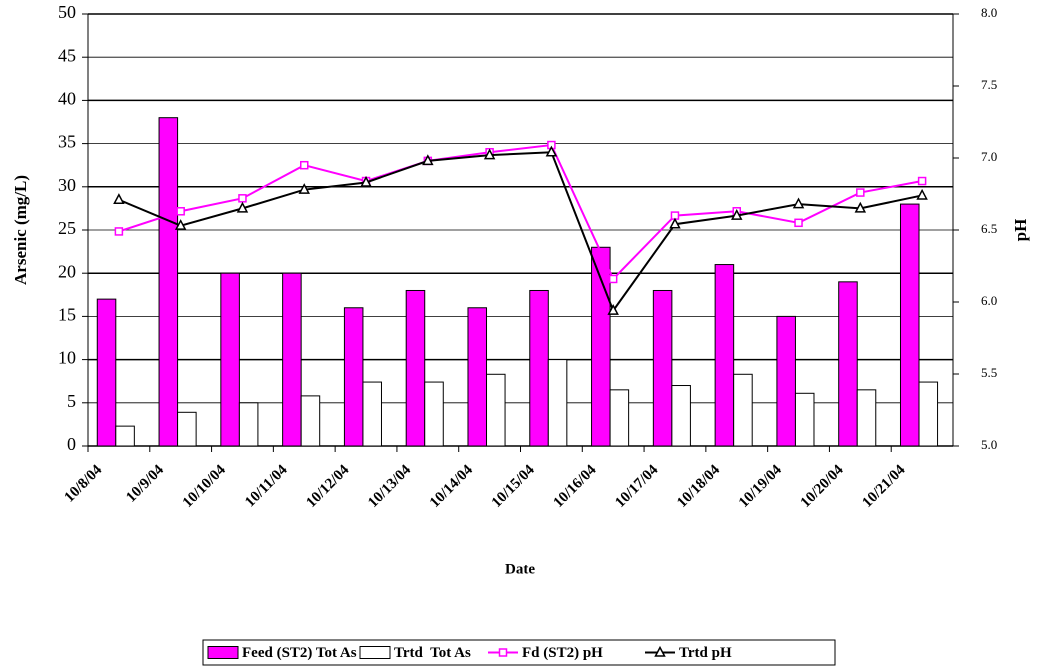 This screenshot has width=1037, height=669. Describe the element at coordinates (636, 486) in the screenshot. I see `x-tick-label: 10/17/04` at that location.